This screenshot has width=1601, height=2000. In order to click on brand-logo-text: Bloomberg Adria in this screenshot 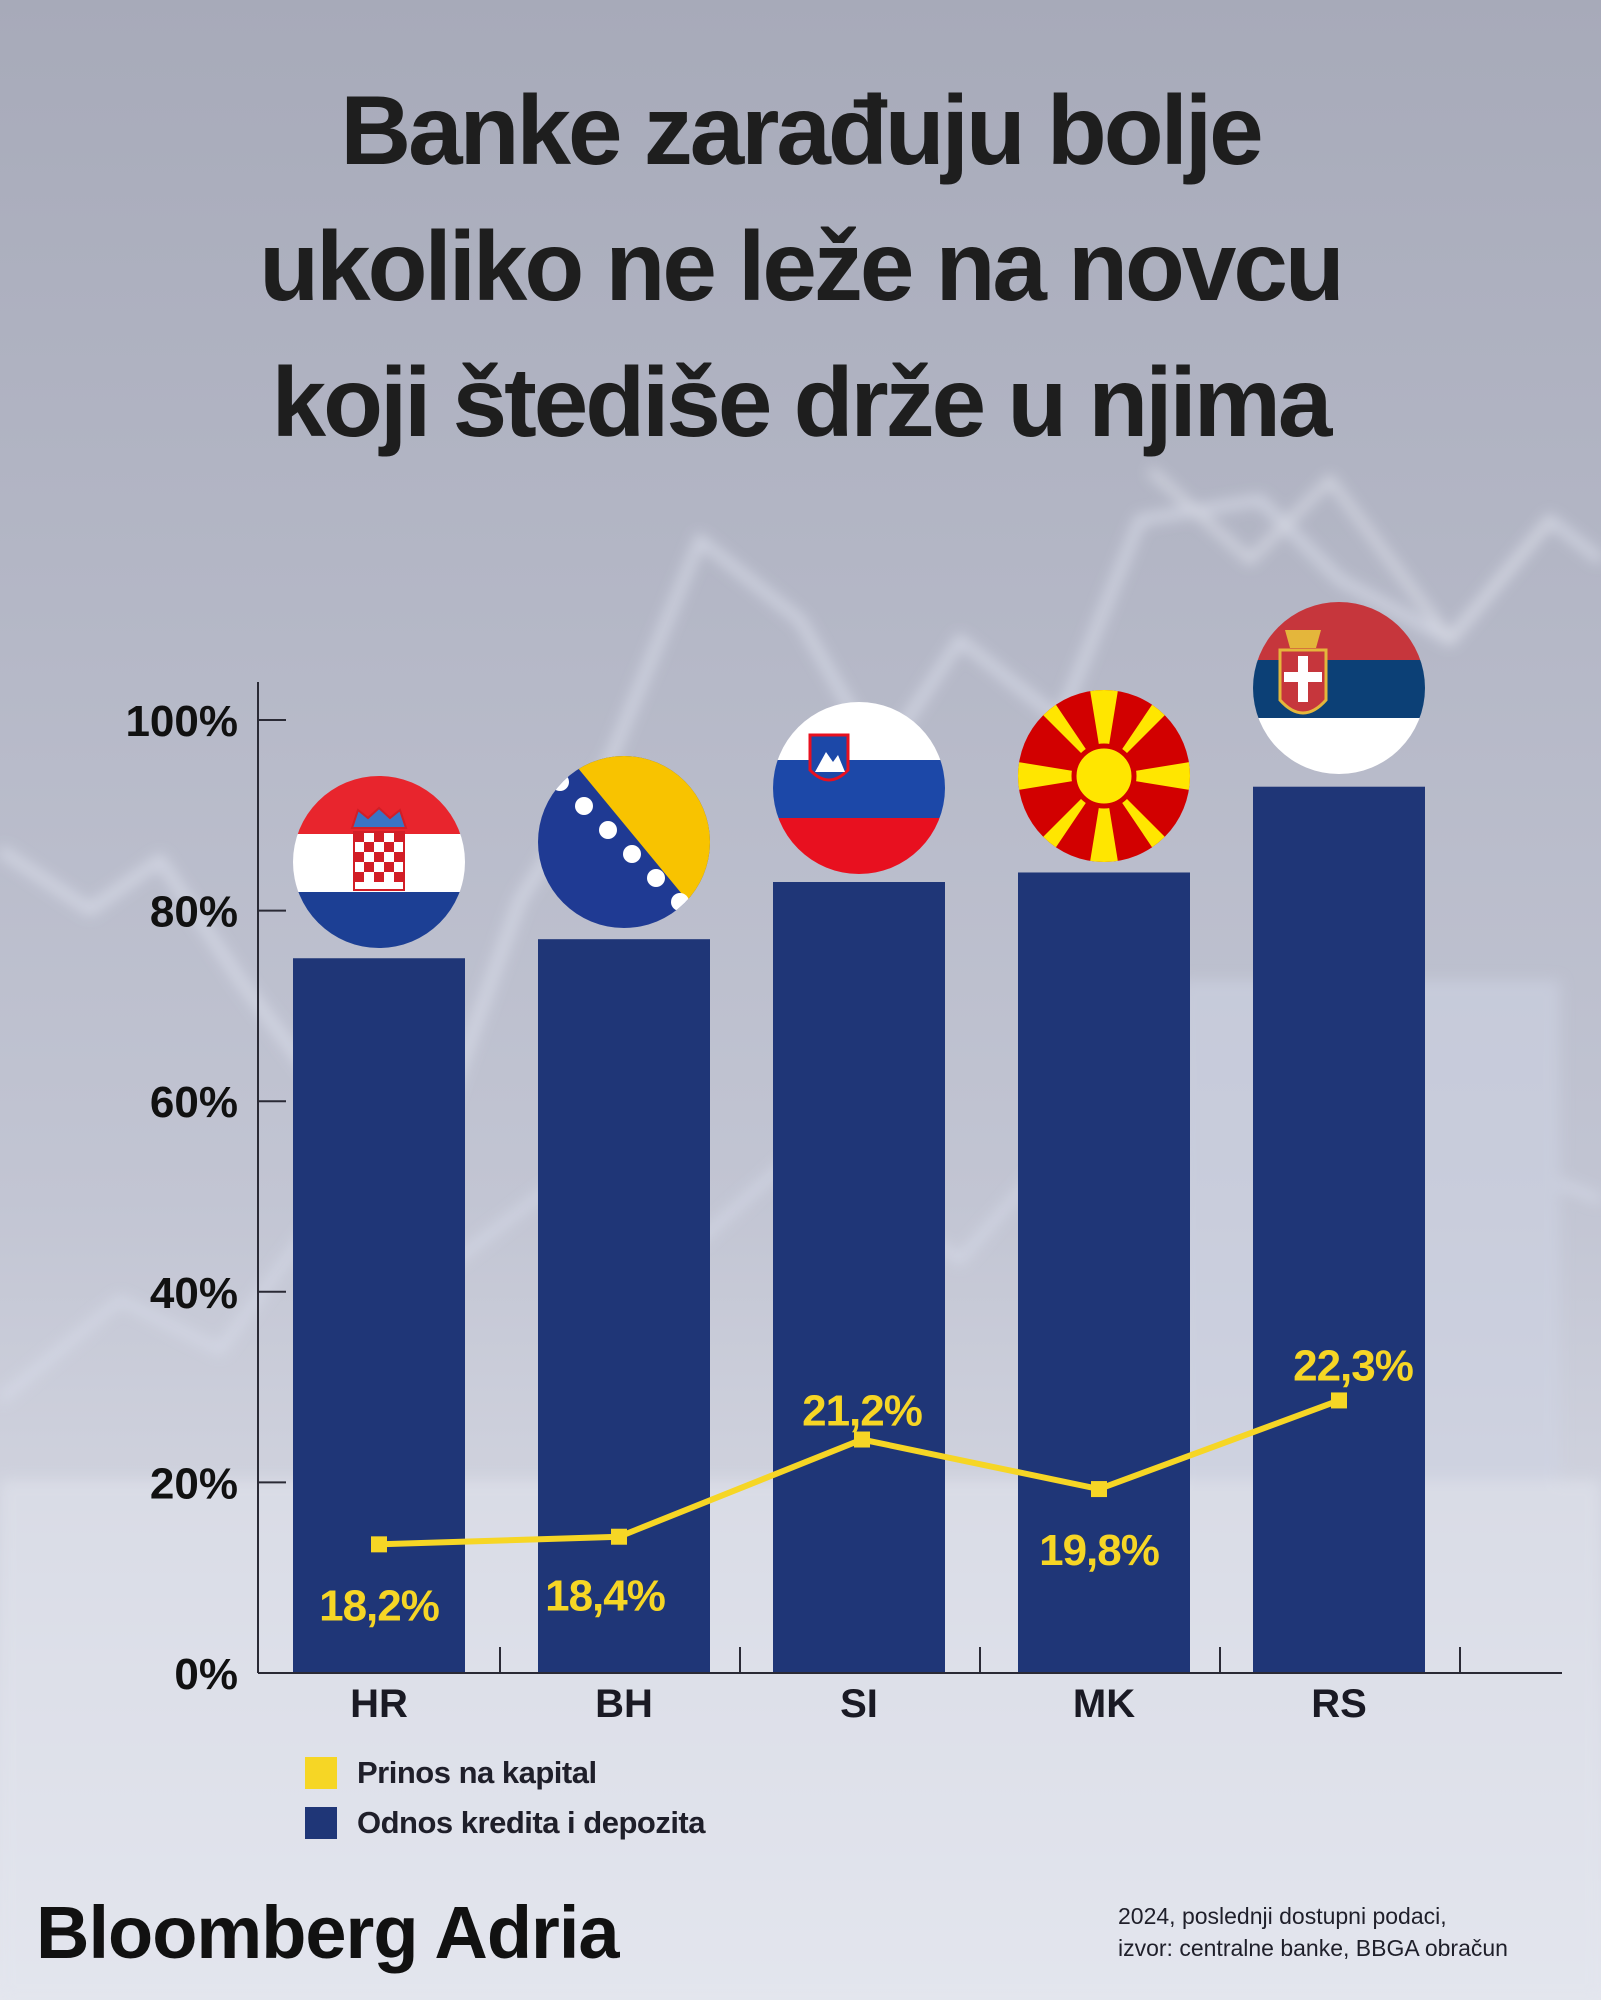, I will do `click(328, 1932)`.